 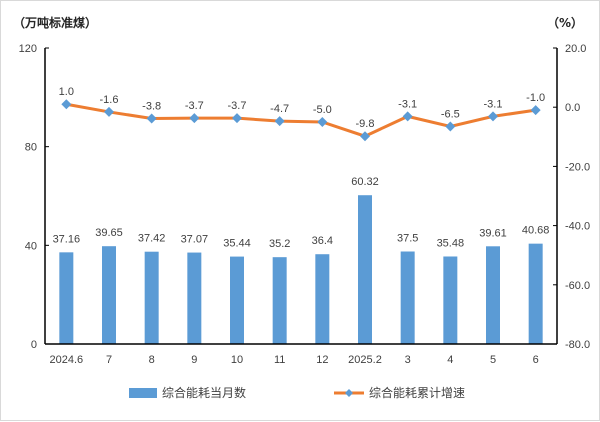 What do you see at coordinates (450, 114) in the screenshot?
I see `line-value-label: -6.5` at bounding box center [450, 114].